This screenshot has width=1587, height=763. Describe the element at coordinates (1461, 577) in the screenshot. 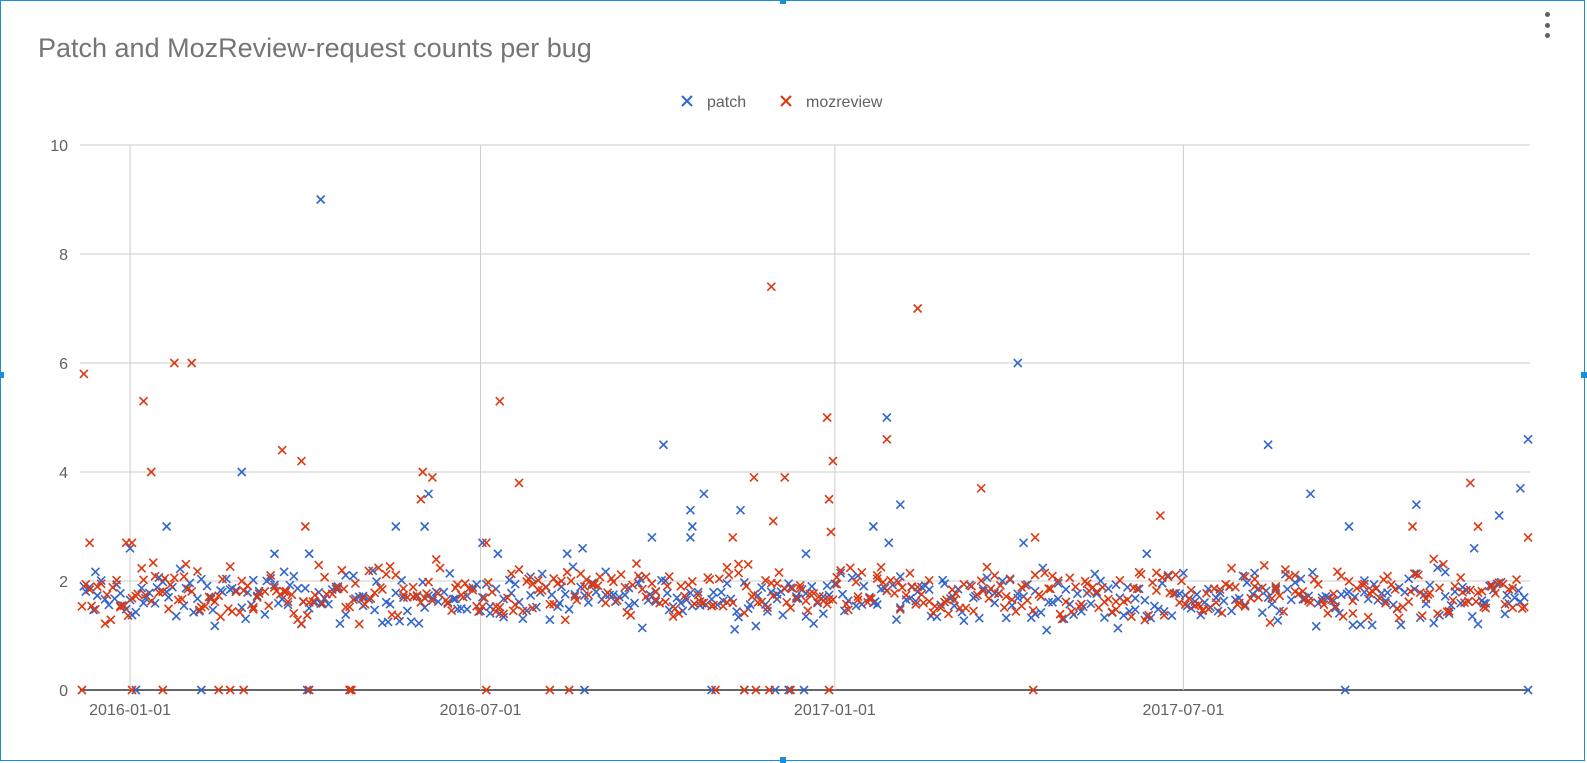

I see `data-point: mozreview 2017-11-22: 2.06` at that location.